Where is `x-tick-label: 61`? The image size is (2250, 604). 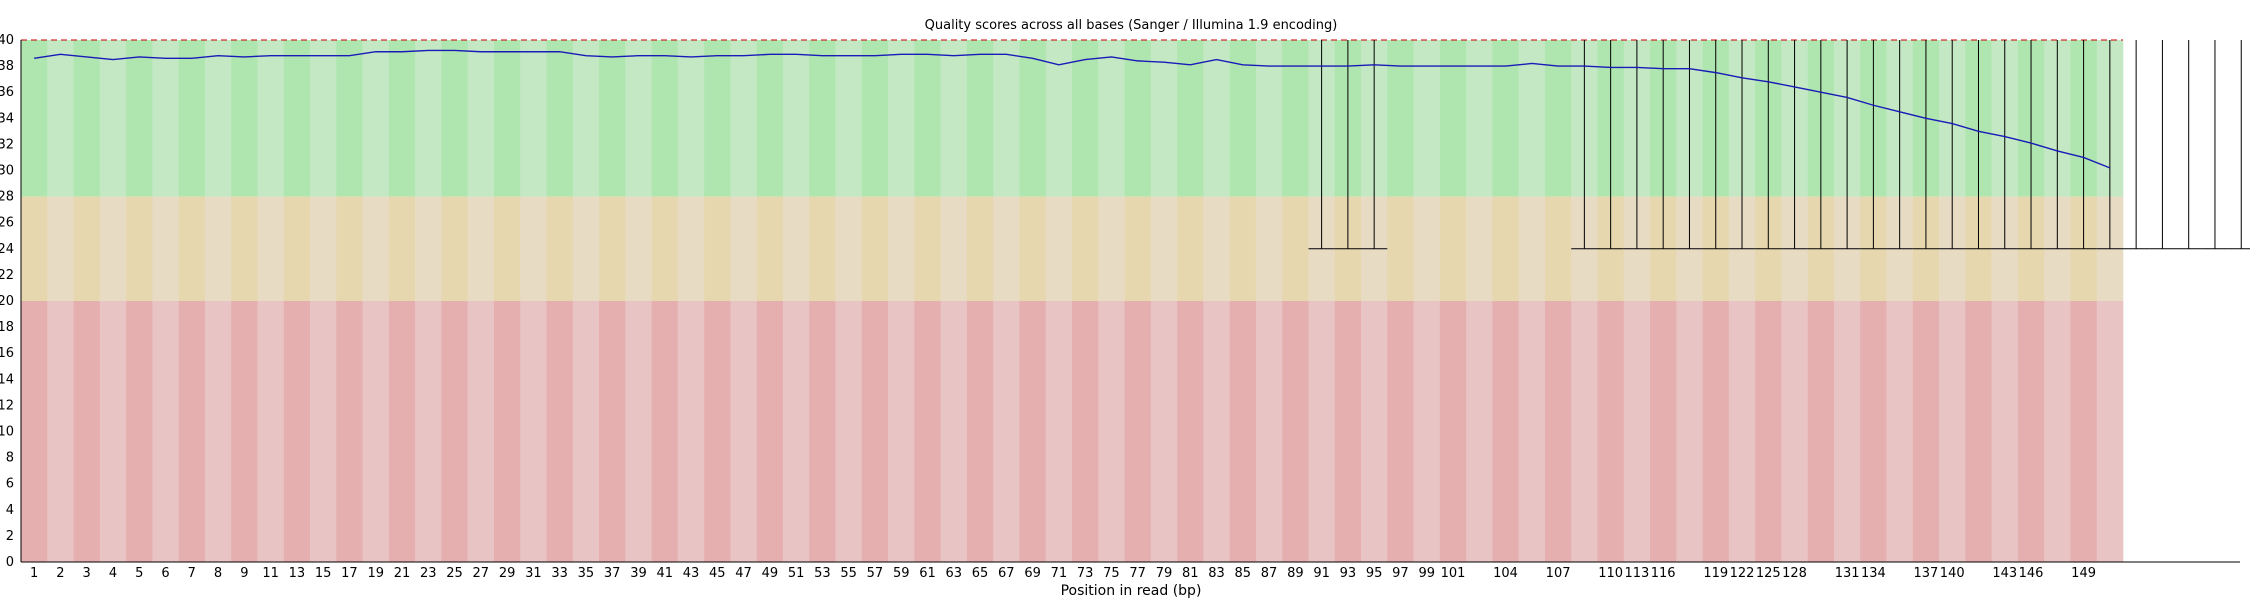 x-tick-label: 61 is located at coordinates (927, 573).